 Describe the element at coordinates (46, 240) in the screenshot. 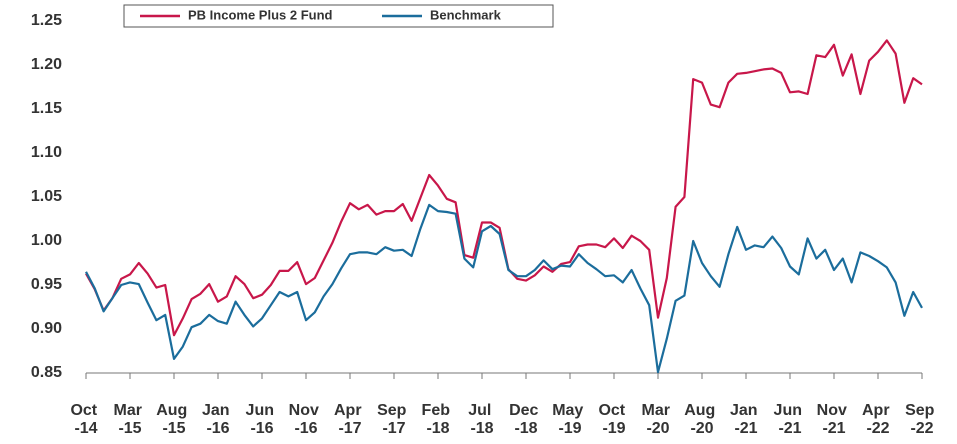

I see `y-tick-label: 1.00` at that location.